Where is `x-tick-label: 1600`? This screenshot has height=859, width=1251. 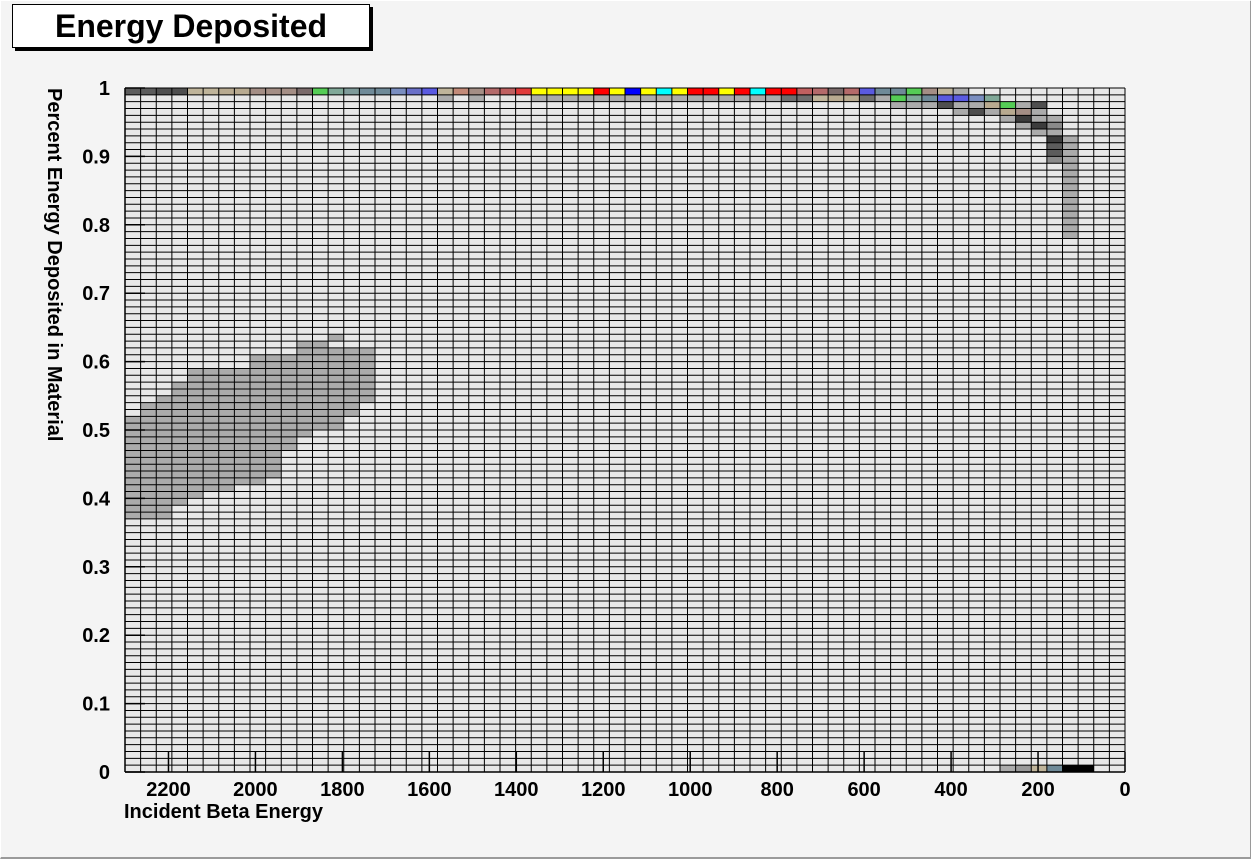 x-tick-label: 1600 is located at coordinates (429, 790).